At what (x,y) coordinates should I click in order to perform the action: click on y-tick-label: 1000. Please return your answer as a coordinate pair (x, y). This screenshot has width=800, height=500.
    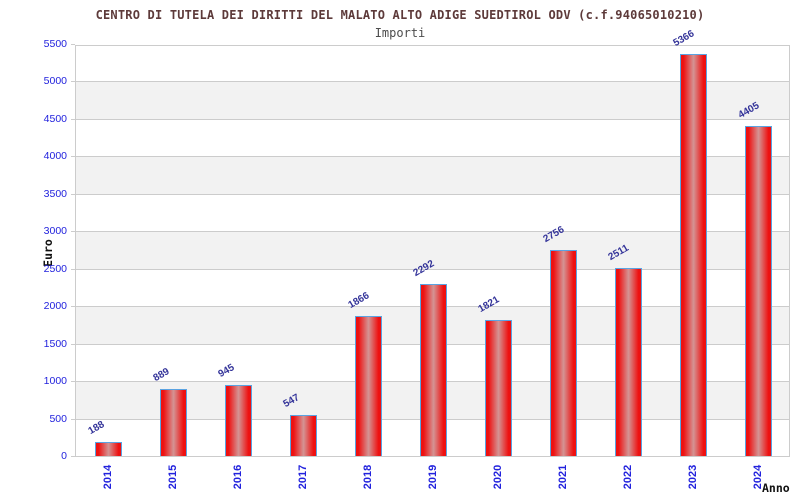
    Looking at the image, I should click on (55, 381).